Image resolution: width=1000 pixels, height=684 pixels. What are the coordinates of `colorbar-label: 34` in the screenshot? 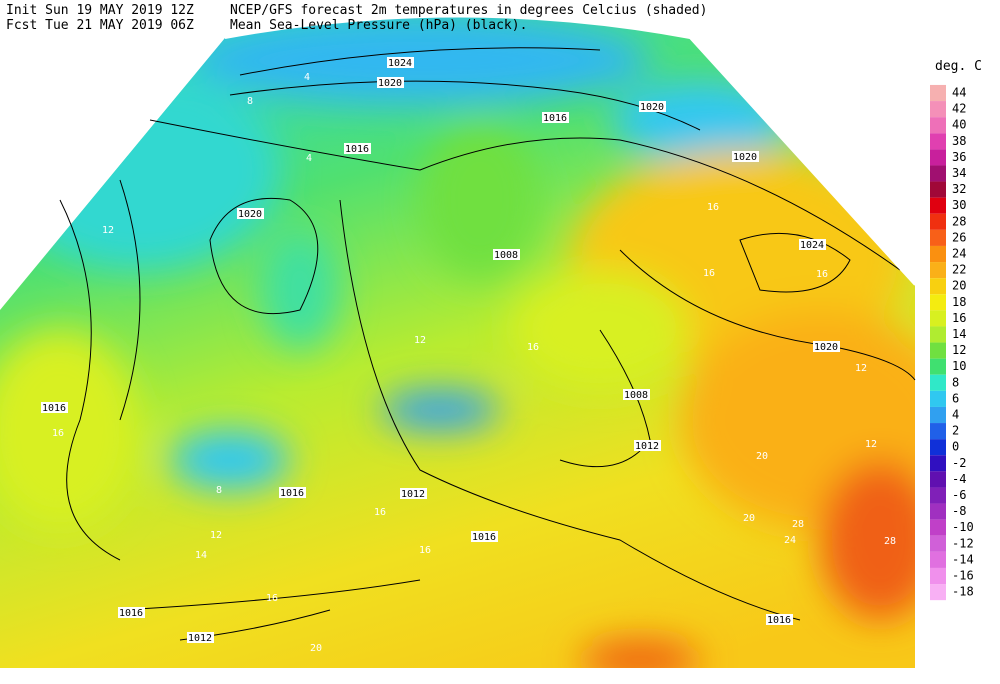 It's located at (959, 173).